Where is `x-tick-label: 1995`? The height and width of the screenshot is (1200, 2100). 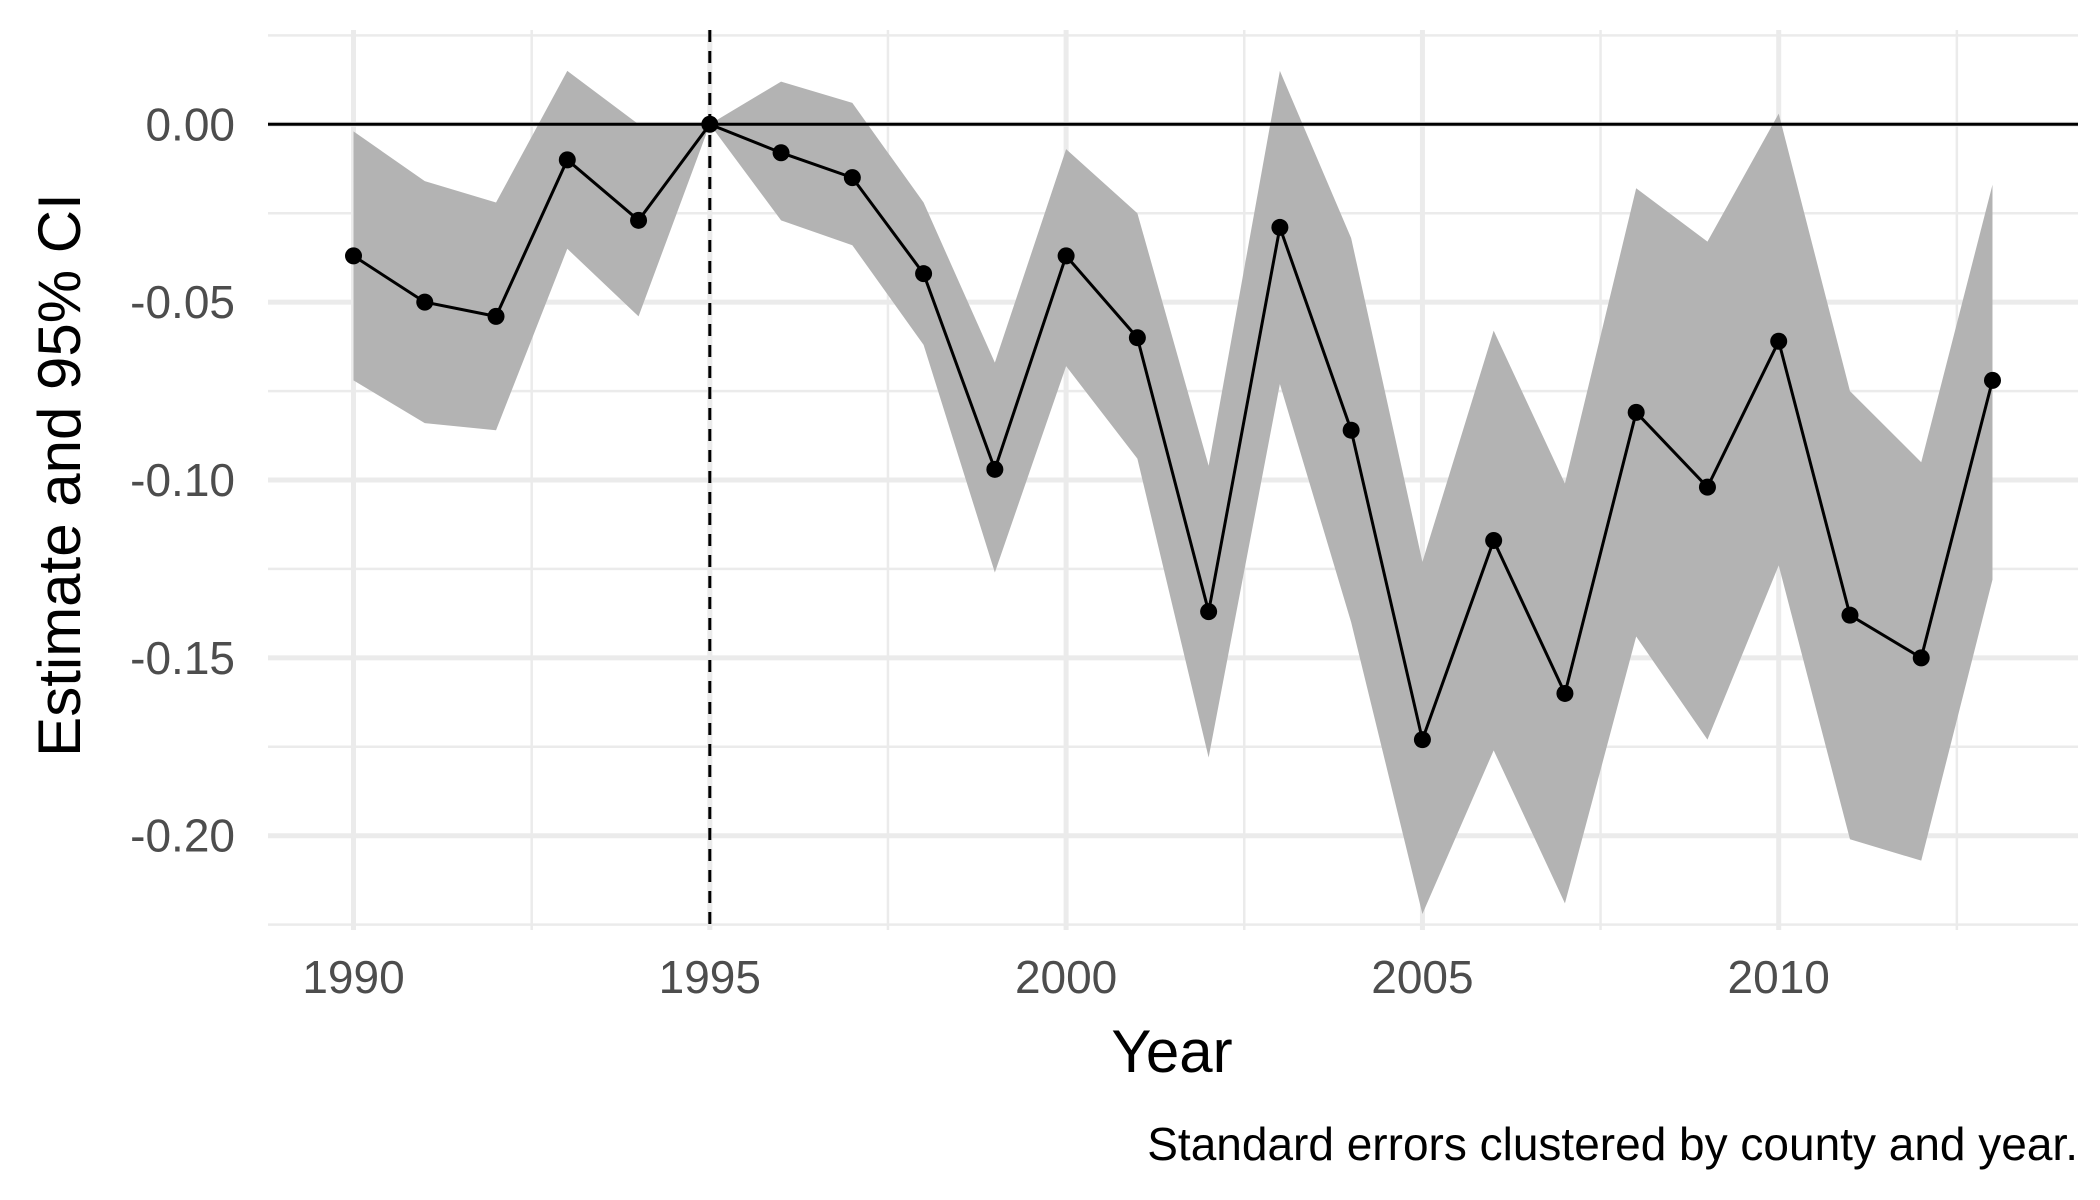
x-tick-label: 1995 is located at coordinates (710, 977).